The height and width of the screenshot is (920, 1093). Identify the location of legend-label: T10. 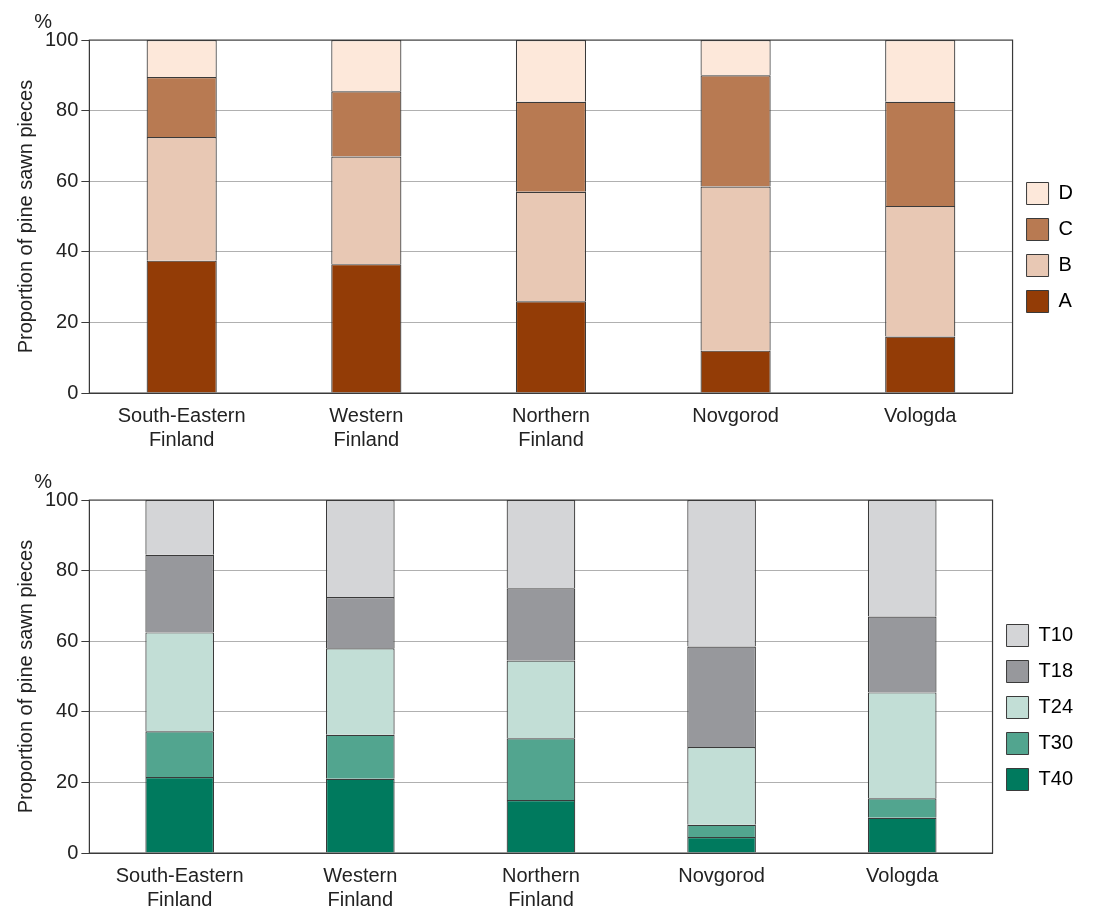
(1056, 634).